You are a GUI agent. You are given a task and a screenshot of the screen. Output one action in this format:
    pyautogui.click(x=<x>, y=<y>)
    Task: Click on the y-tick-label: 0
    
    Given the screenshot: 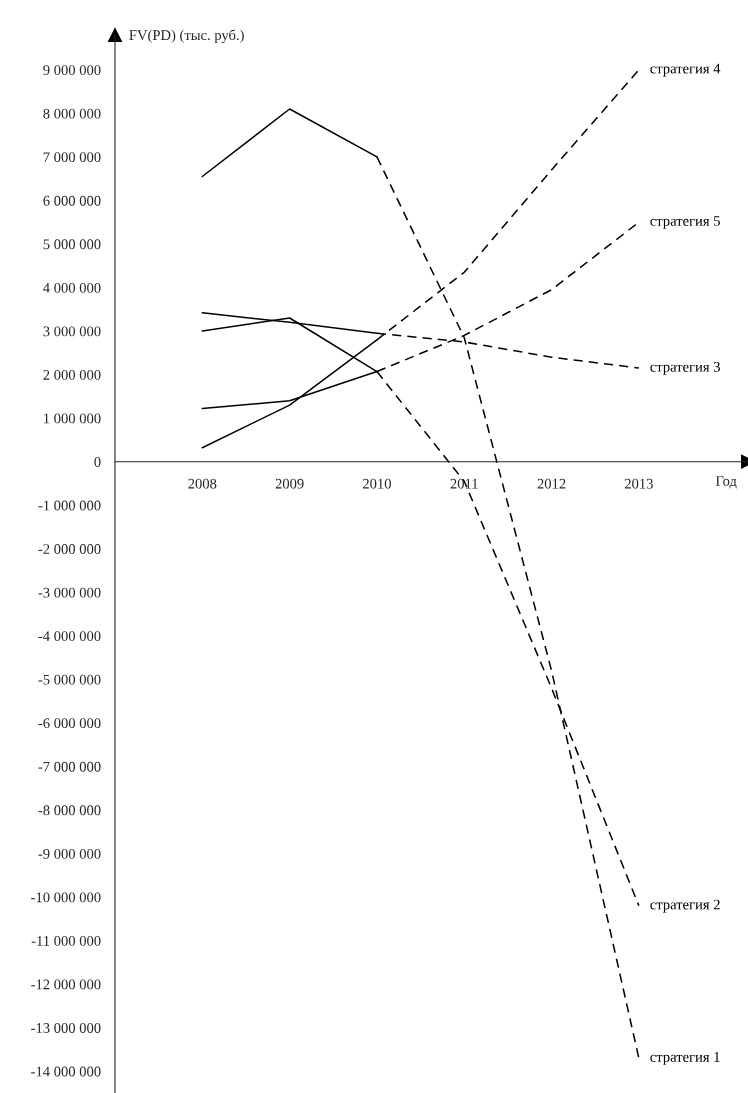 What is the action you would take?
    pyautogui.click(x=97, y=462)
    